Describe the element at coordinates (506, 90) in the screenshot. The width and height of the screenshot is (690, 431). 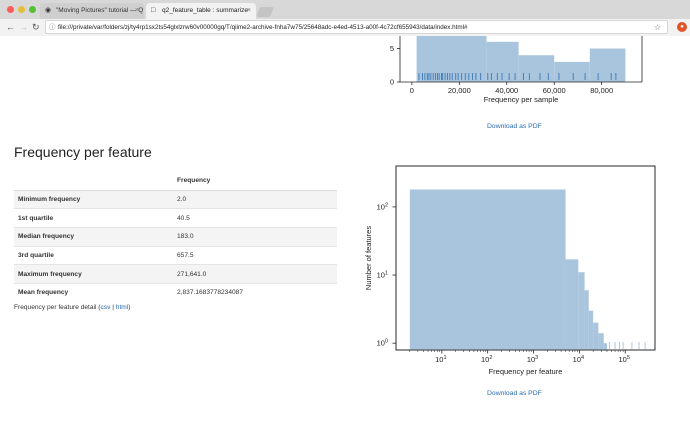
I see `x-tick-label: 40,000` at that location.